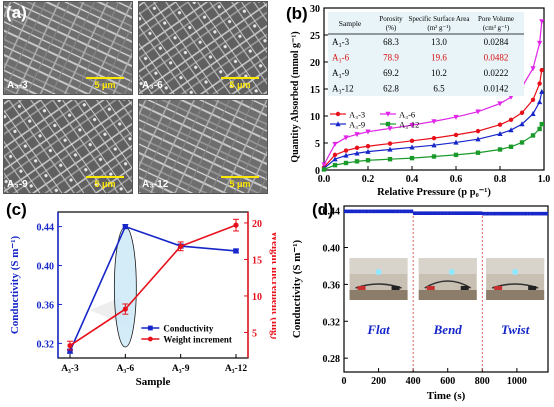  Describe the element at coordinates (315, 36) in the screenshot. I see `y-tick-label: 25` at that location.